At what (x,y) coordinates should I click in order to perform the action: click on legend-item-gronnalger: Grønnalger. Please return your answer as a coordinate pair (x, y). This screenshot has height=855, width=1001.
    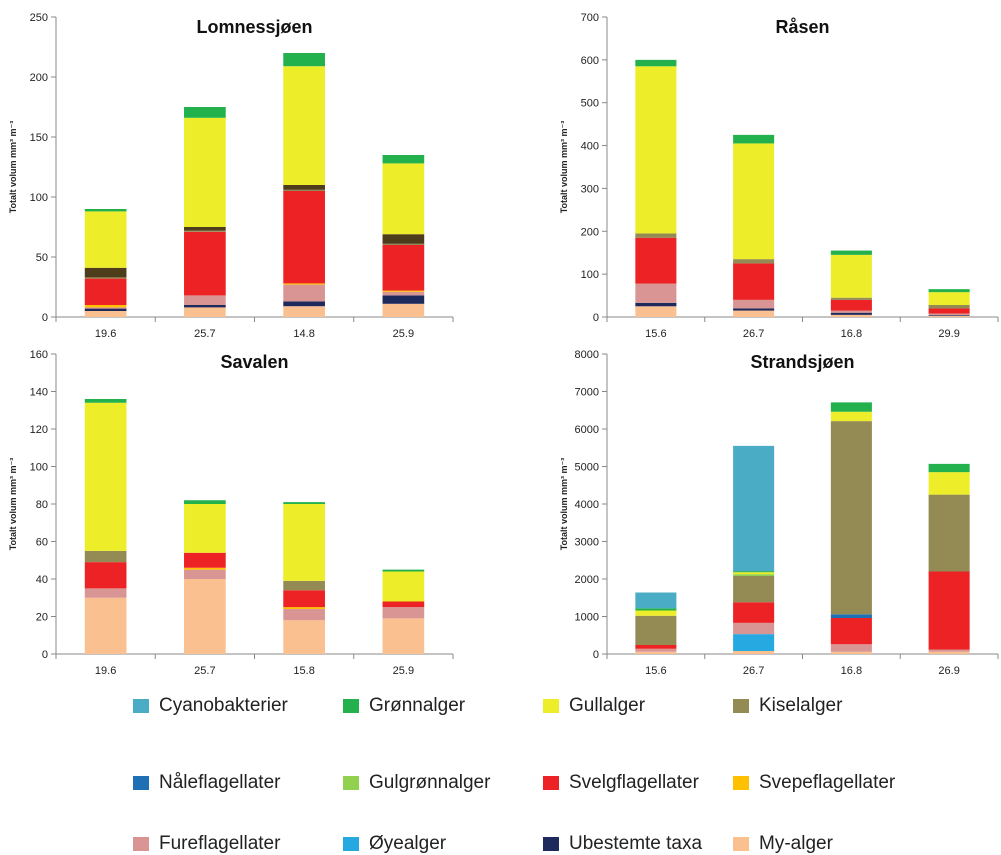
    Looking at the image, I should click on (404, 706).